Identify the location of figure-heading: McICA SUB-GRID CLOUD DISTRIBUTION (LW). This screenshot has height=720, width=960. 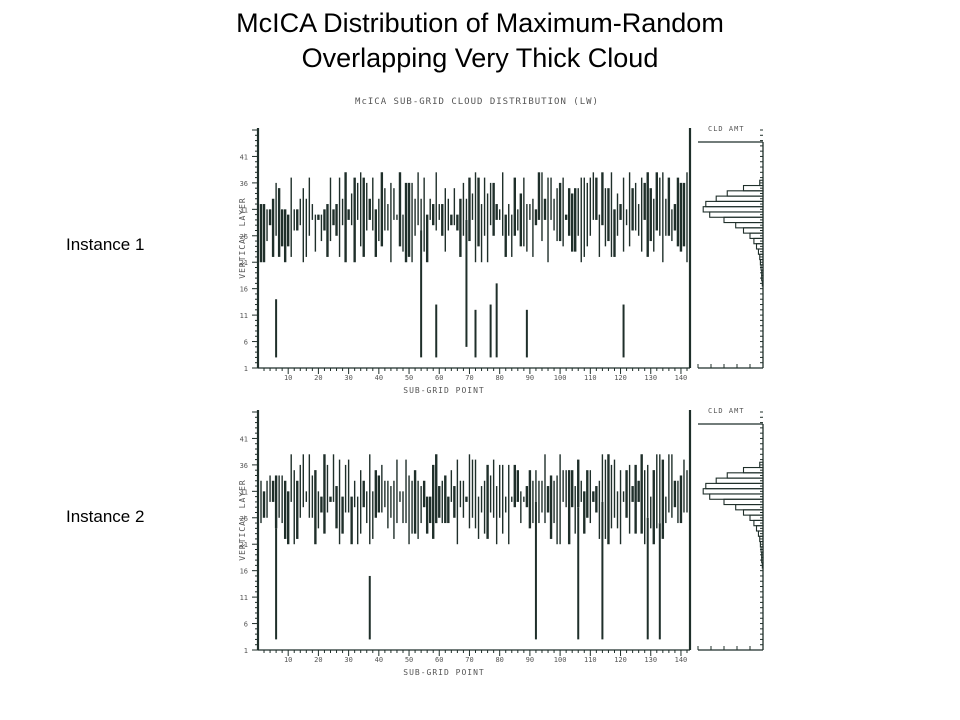
(477, 102).